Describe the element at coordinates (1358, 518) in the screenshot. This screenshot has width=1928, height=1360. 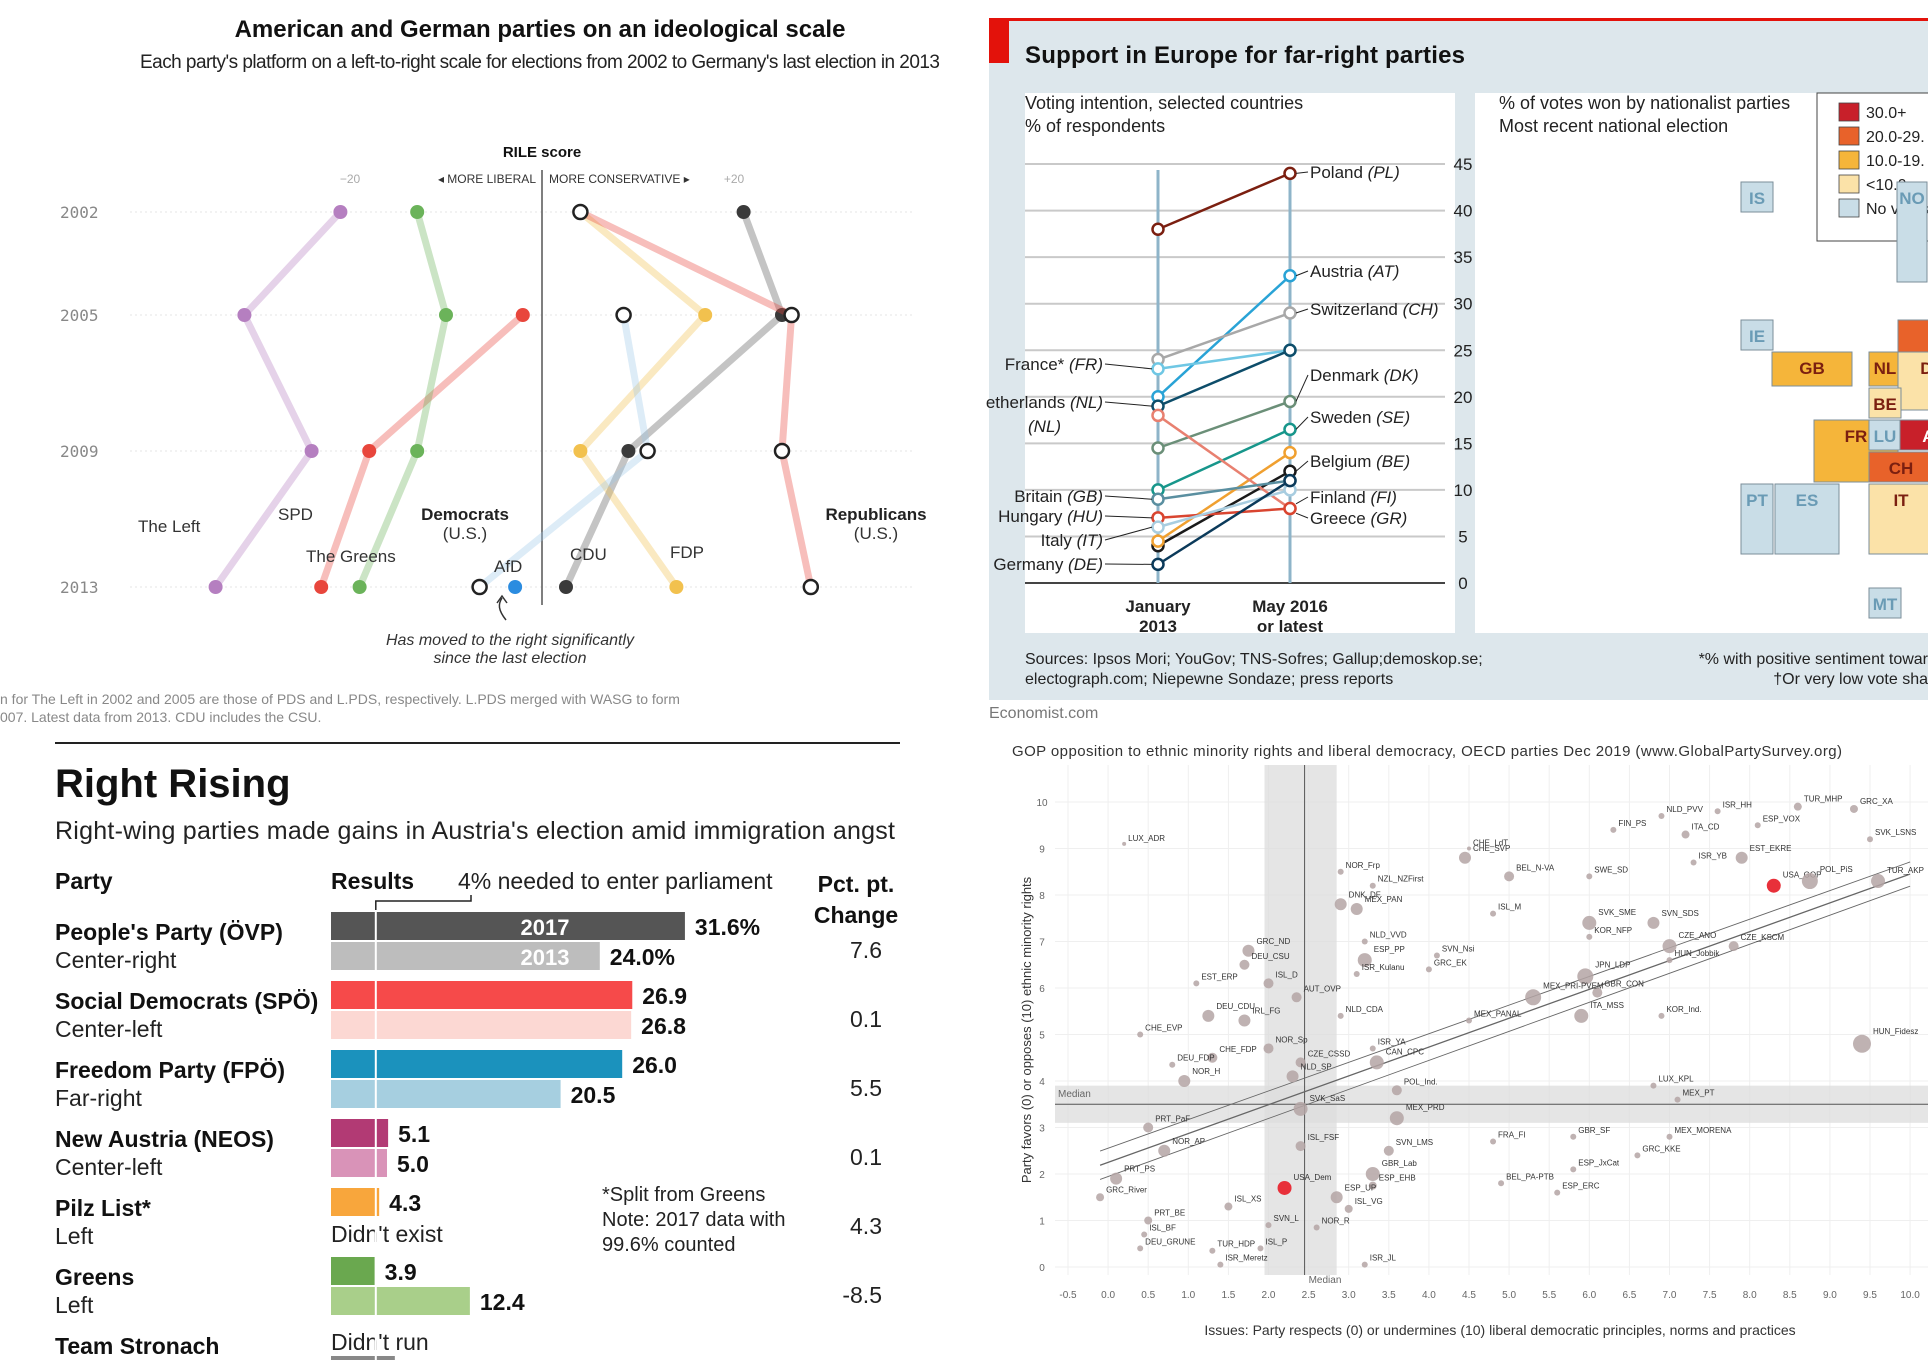
I see `right-label-gr: Greece (GR)` at that location.